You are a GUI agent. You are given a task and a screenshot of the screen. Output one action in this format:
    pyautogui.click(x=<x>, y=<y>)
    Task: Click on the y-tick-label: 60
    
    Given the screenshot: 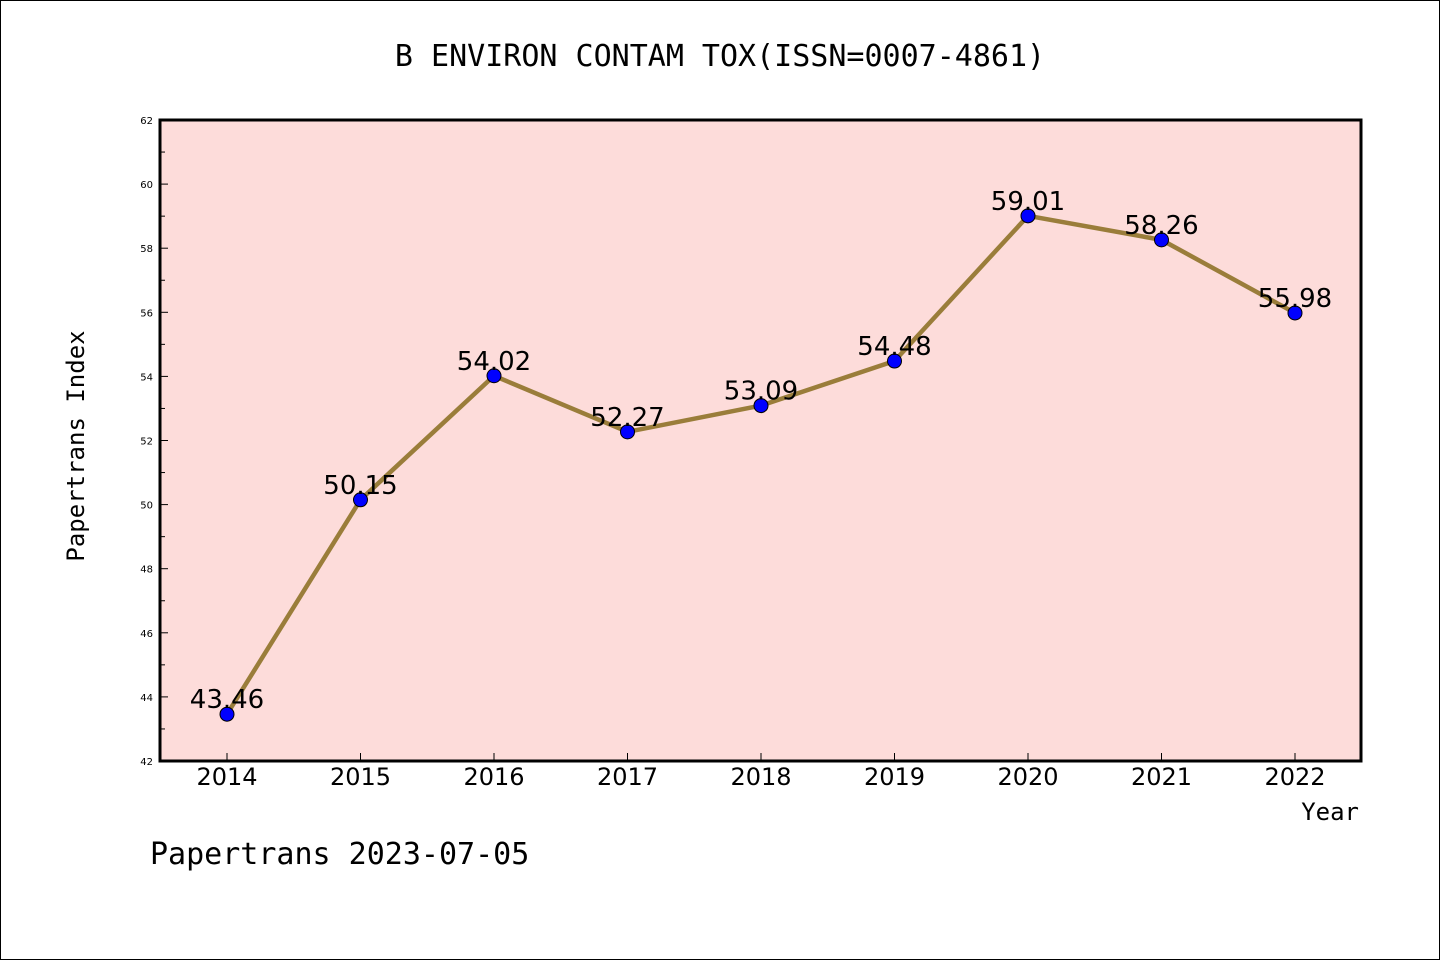 What is the action you would take?
    pyautogui.click(x=146, y=185)
    